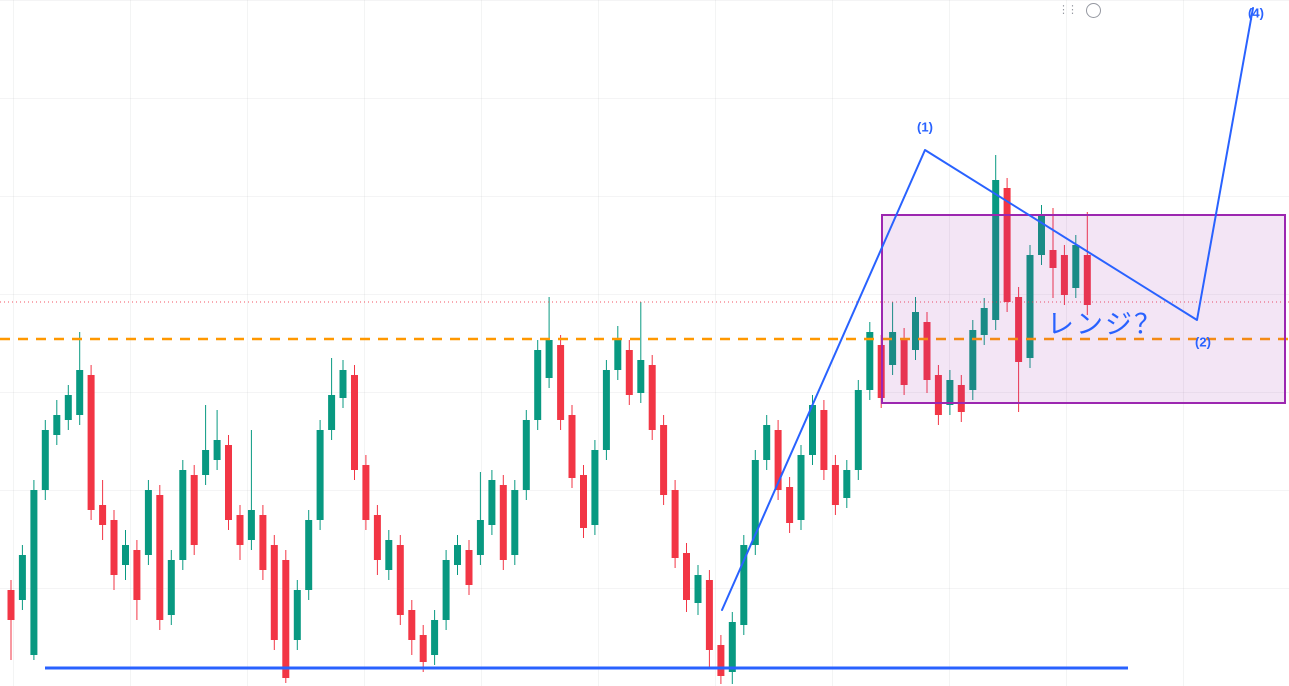 The width and height of the screenshot is (1289, 686). Describe the element at coordinates (1203, 342) in the screenshot. I see `wave-label-2: (2)` at that location.